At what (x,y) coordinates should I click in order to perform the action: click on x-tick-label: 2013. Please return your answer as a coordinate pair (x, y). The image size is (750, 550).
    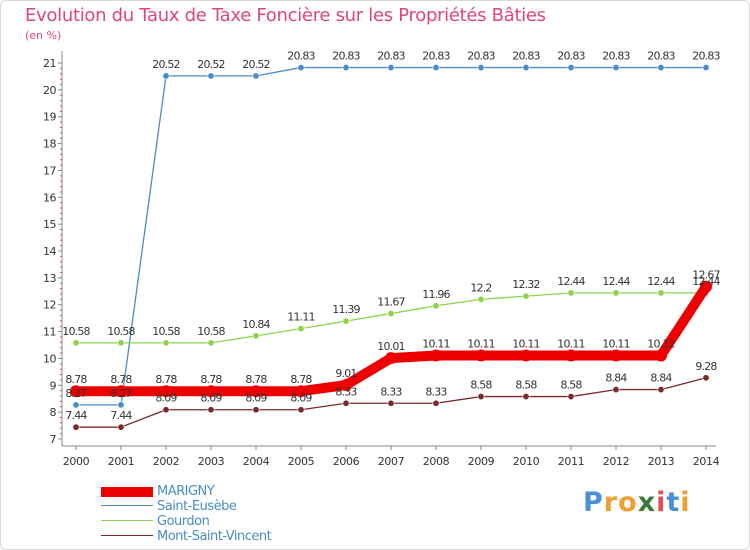
    Looking at the image, I should click on (661, 461).